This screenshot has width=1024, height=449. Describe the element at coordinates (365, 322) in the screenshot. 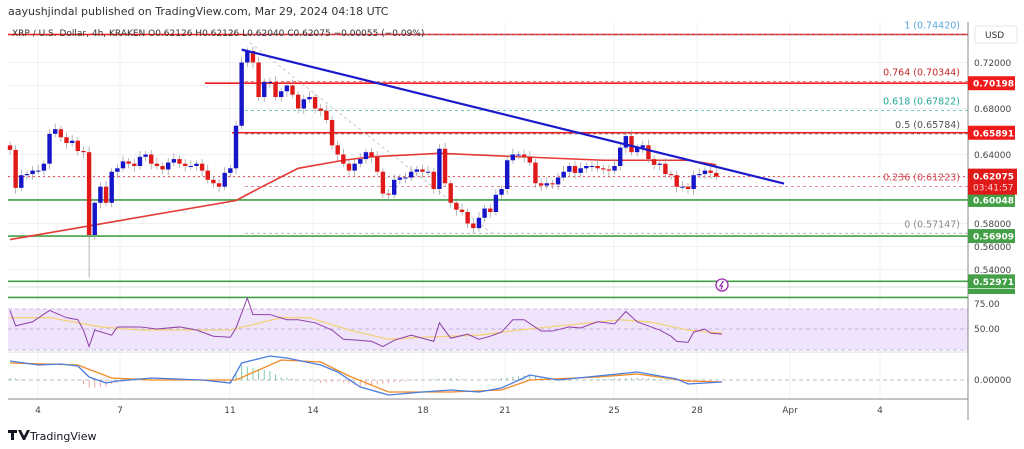

I see `rsi-pane` at that location.